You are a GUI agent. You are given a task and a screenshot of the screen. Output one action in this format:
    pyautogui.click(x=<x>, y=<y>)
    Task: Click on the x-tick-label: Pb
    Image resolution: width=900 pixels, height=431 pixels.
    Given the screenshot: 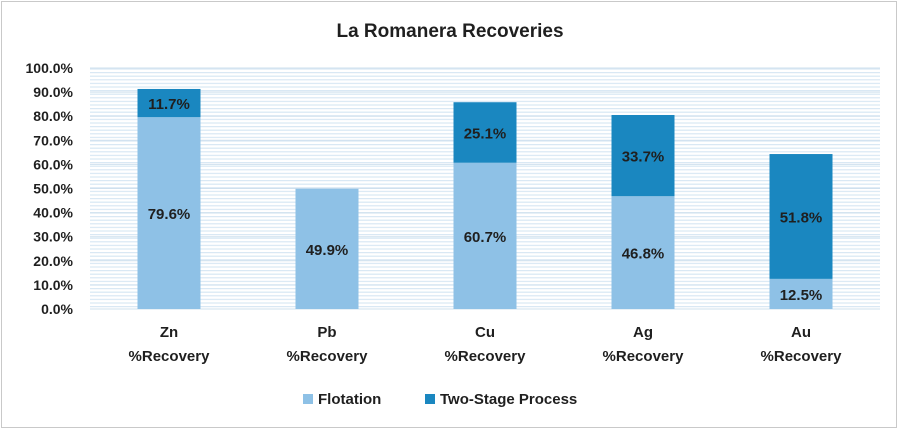 What is the action you would take?
    pyautogui.click(x=326, y=332)
    